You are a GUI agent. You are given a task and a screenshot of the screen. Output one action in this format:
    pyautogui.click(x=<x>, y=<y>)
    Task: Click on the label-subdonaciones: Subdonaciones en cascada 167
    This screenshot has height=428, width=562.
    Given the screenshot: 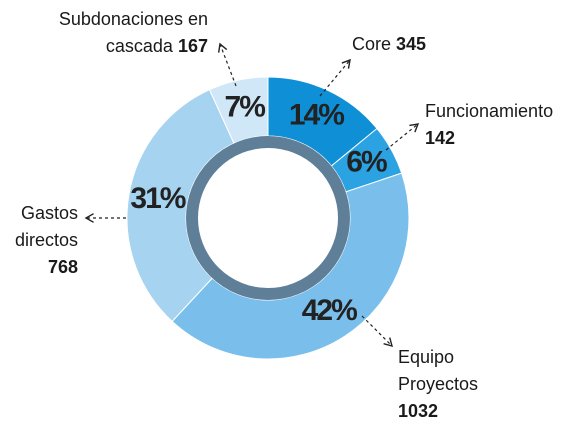 What is the action you would take?
    pyautogui.click(x=123, y=33)
    